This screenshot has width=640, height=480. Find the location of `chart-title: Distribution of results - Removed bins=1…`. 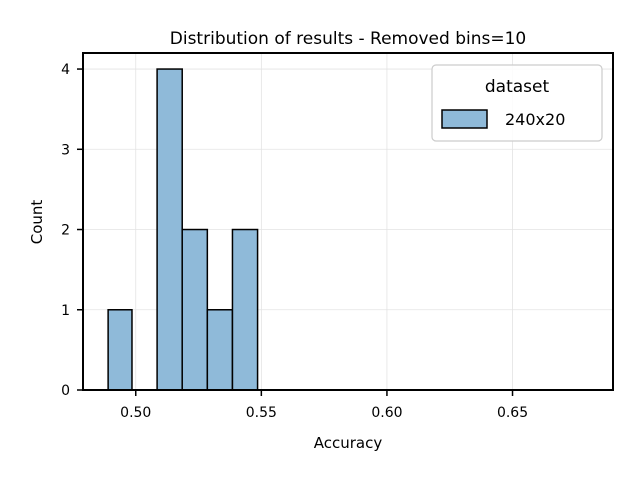

chart-title: Distribution of results - Removed bins=1… is located at coordinates (348, 39).